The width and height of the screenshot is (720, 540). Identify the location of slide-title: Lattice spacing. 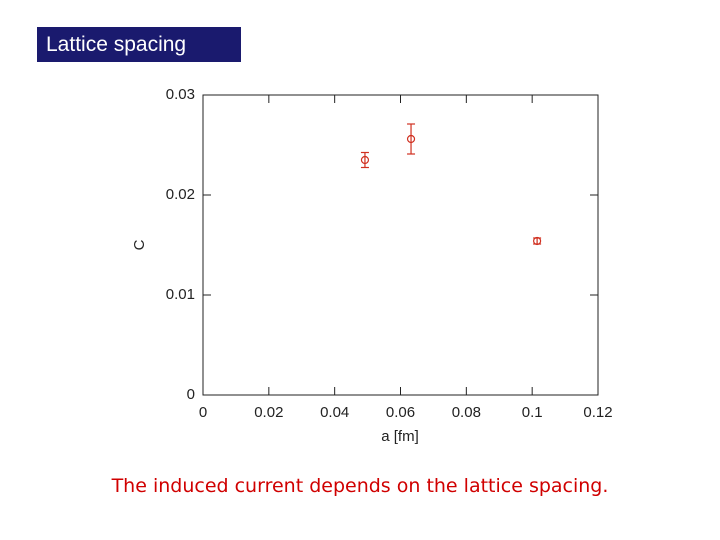
(139, 44).